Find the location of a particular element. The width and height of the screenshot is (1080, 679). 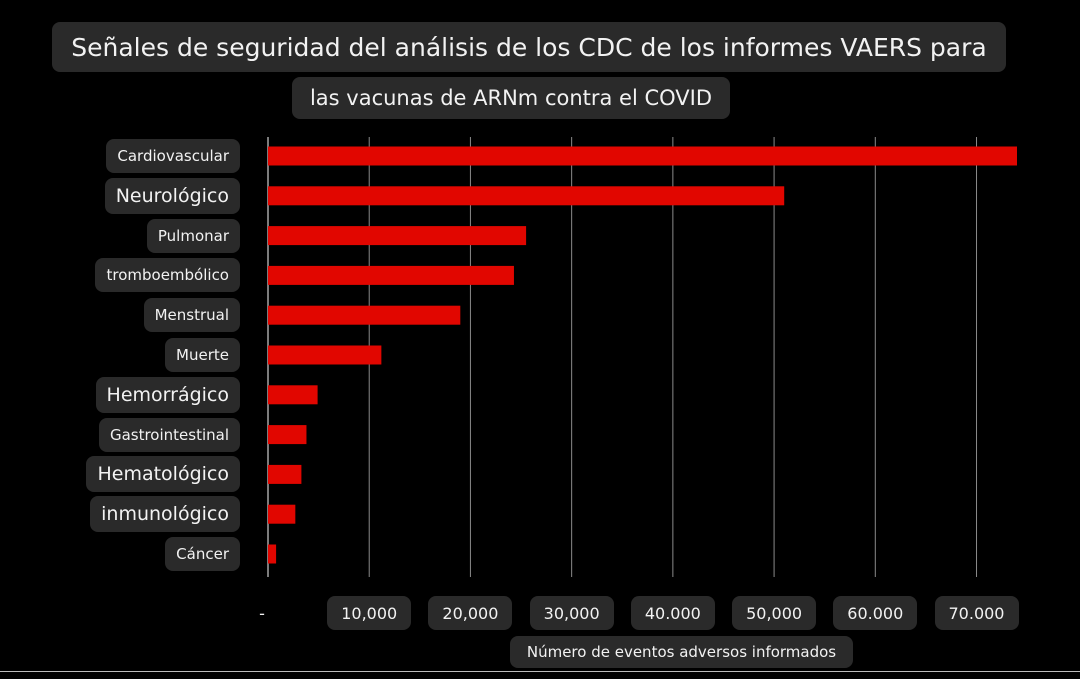

bar-gastrointestinal is located at coordinates (287, 435).